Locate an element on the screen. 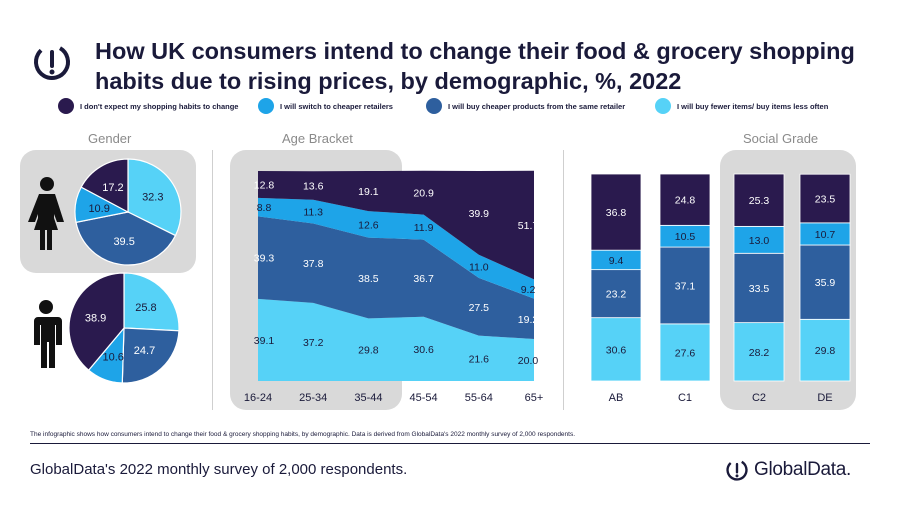  area-data-label: 20.9 is located at coordinates (423, 194).